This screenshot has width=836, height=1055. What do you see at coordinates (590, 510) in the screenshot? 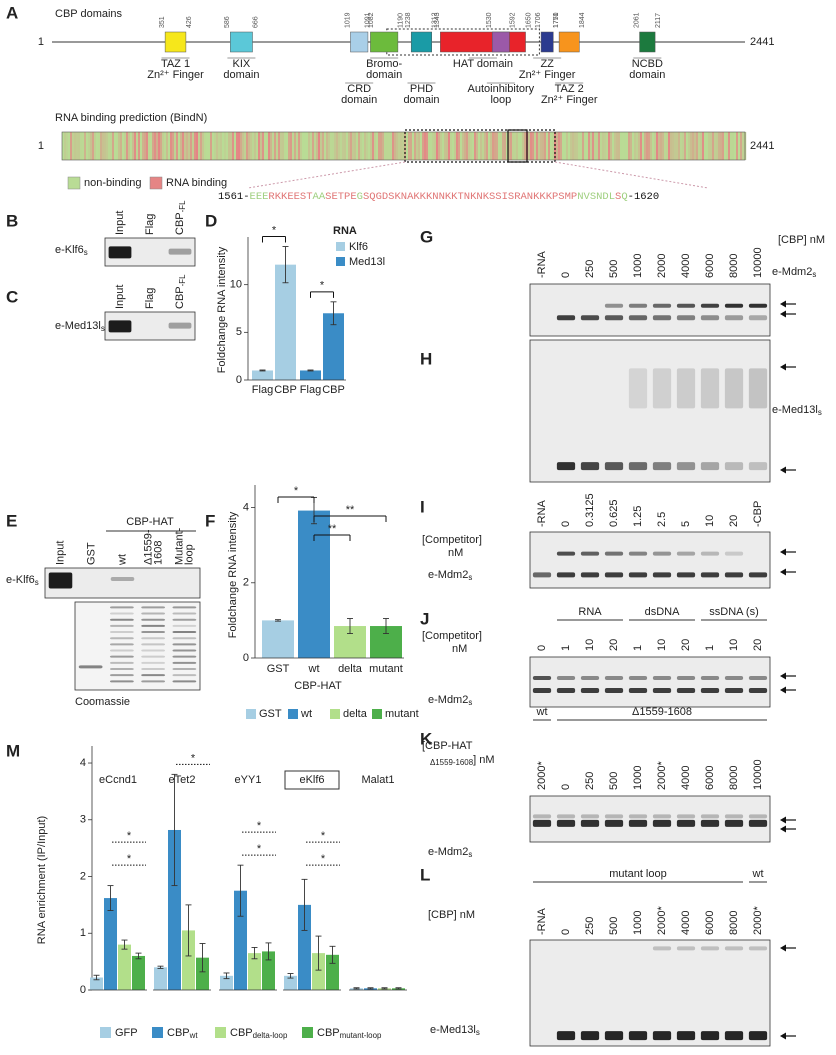
I see `lane-label: 0.3125` at bounding box center [590, 510].